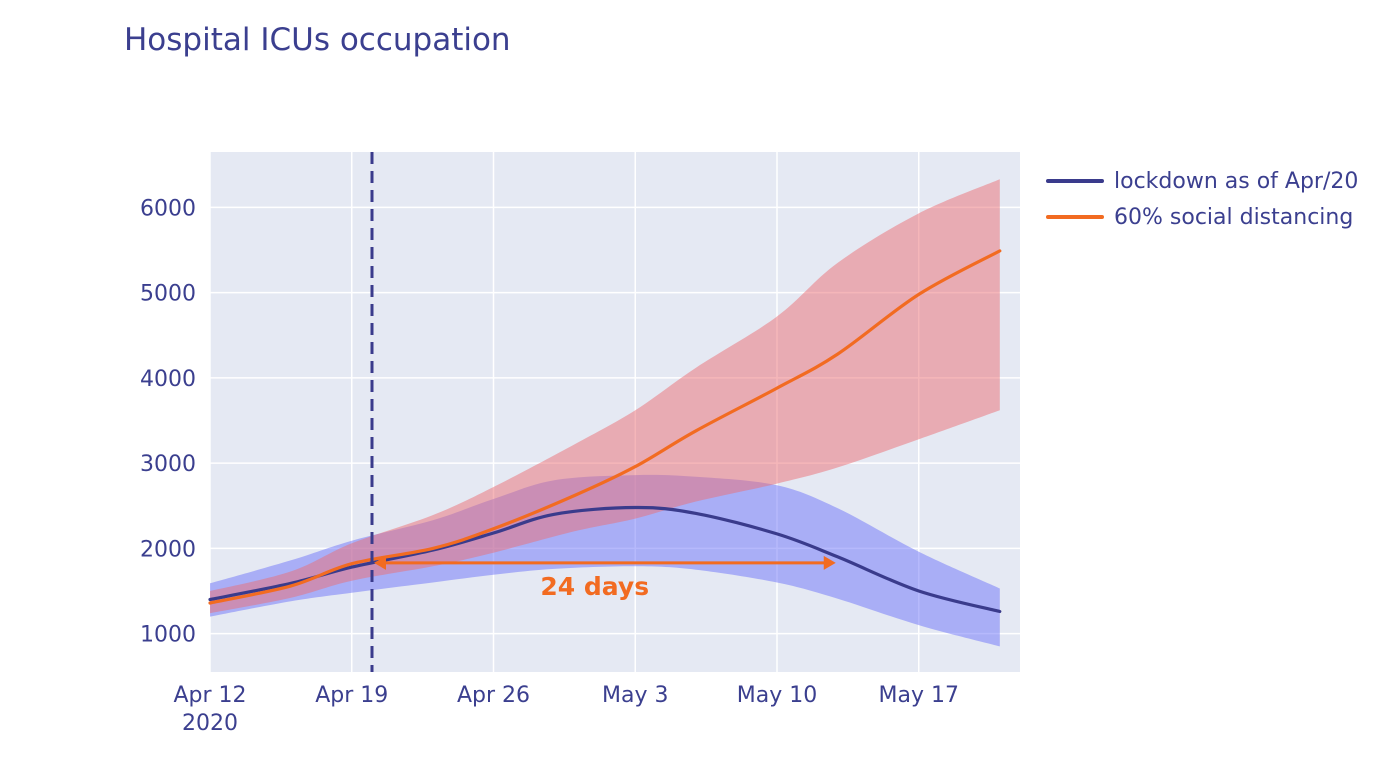  Describe the element at coordinates (594, 586) in the screenshot. I see `annotation-label: 24 days` at that location.